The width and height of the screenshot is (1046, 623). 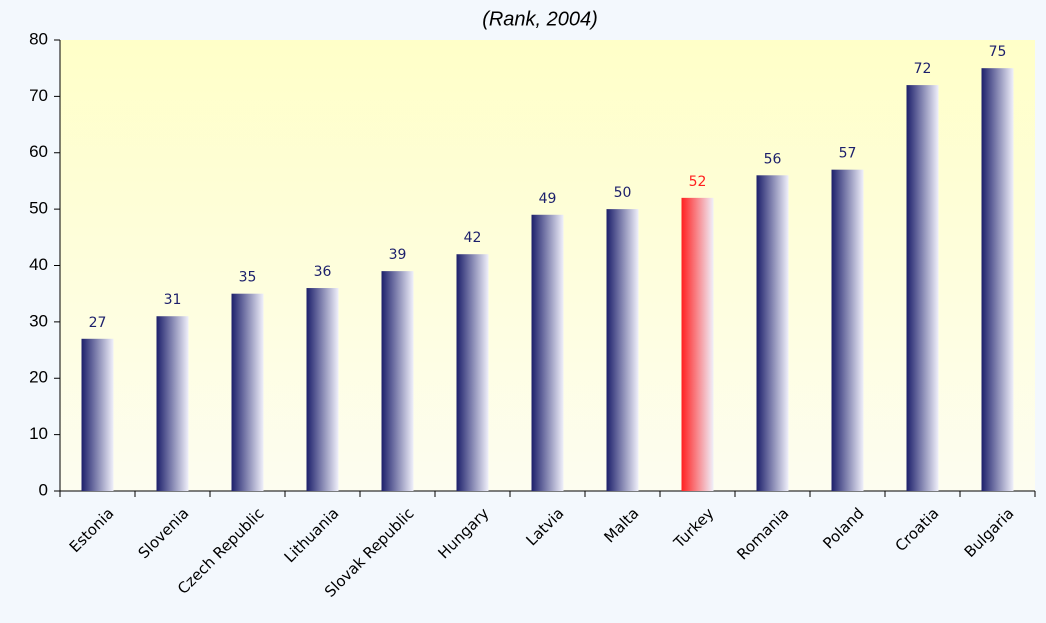 I want to click on y-tick-label: 70, so click(x=38, y=95).